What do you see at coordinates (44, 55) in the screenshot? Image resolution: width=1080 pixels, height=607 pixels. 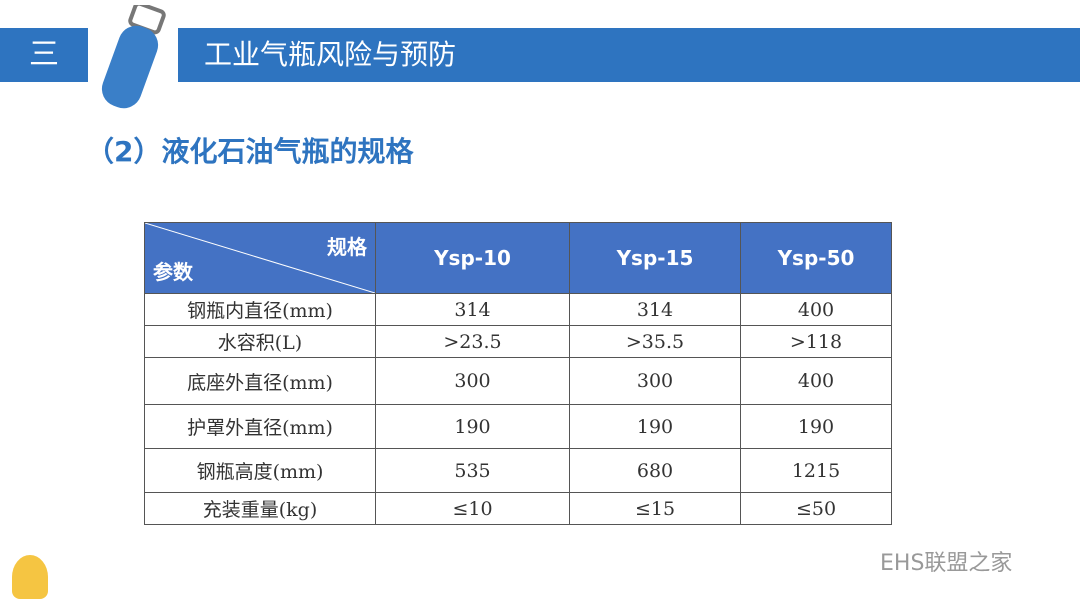 I see `section-number: 三` at bounding box center [44, 55].